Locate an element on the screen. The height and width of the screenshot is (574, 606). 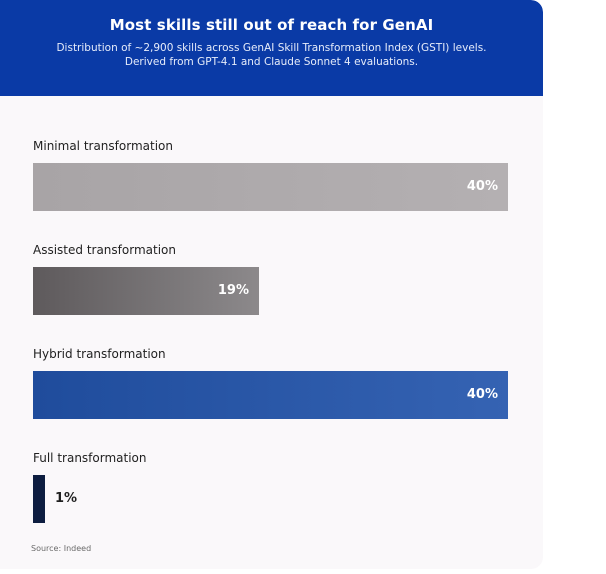
category-label-assisted-transformation: Assisted transformation is located at coordinates (104, 250).